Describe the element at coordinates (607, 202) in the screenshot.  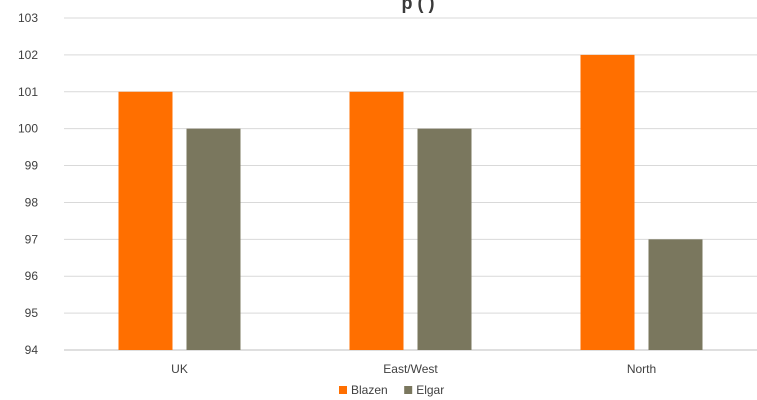
I see `bar-blazen-north` at that location.